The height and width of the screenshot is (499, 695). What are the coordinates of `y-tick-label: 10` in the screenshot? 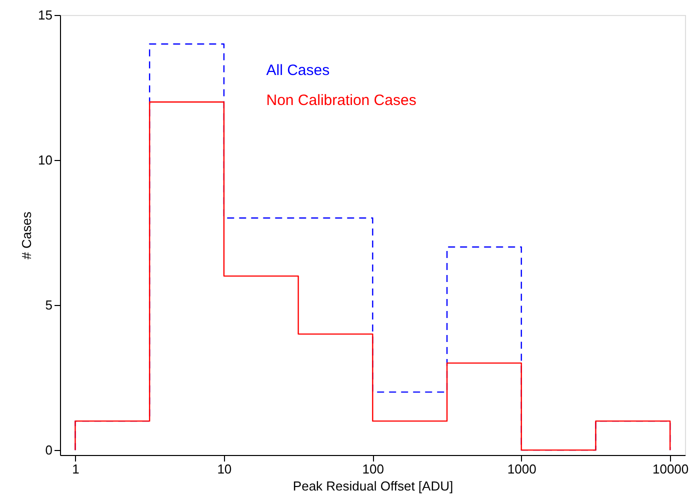 It's located at (45, 160).